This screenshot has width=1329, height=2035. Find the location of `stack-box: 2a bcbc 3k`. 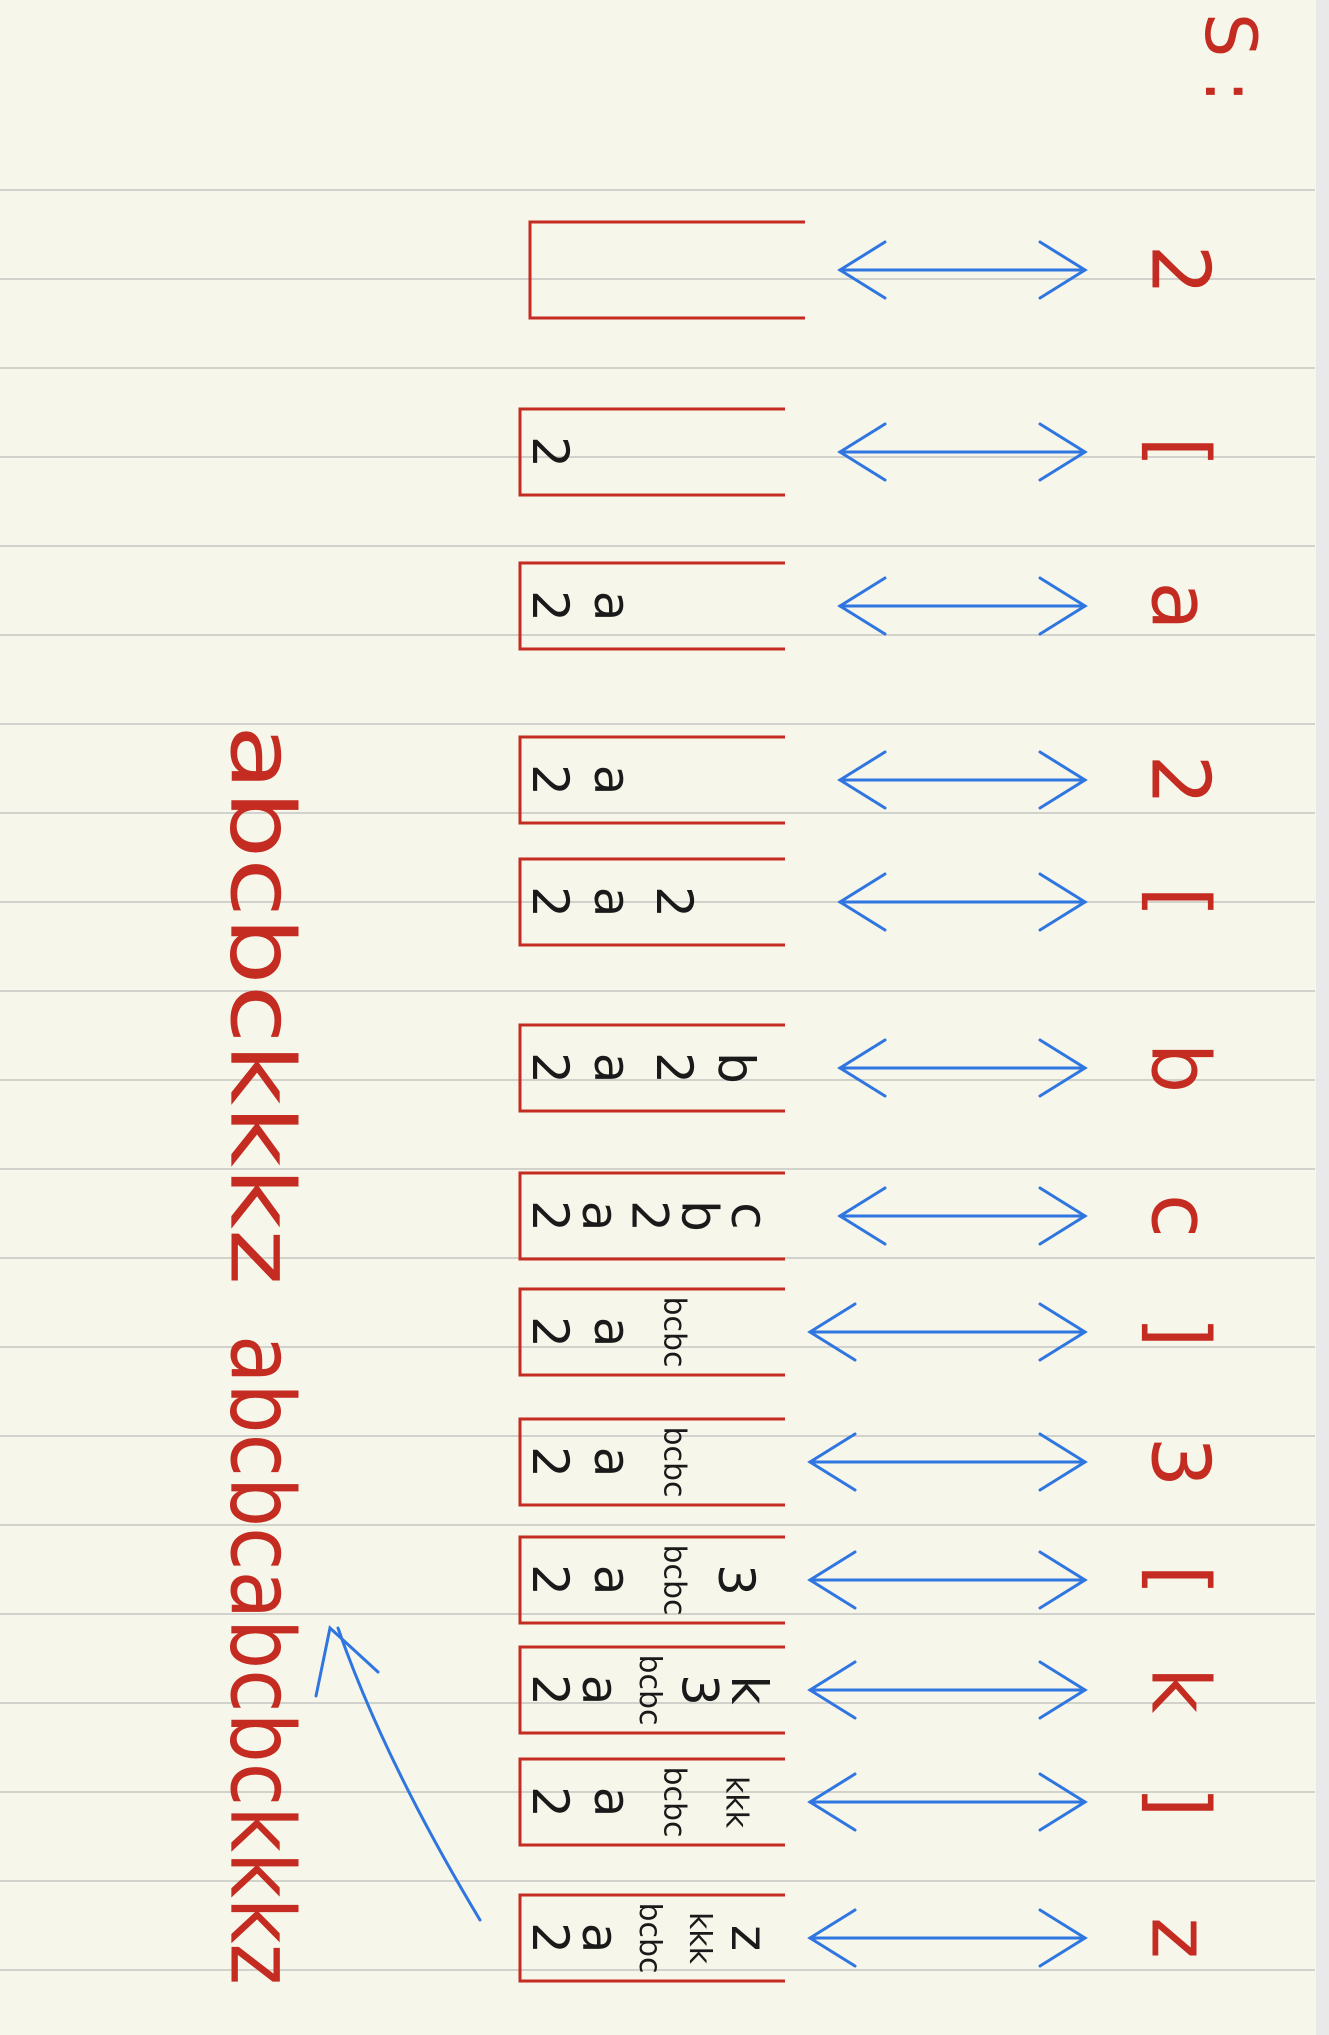

stack-box: 2a bcbc 3k is located at coordinates (651, 1690).